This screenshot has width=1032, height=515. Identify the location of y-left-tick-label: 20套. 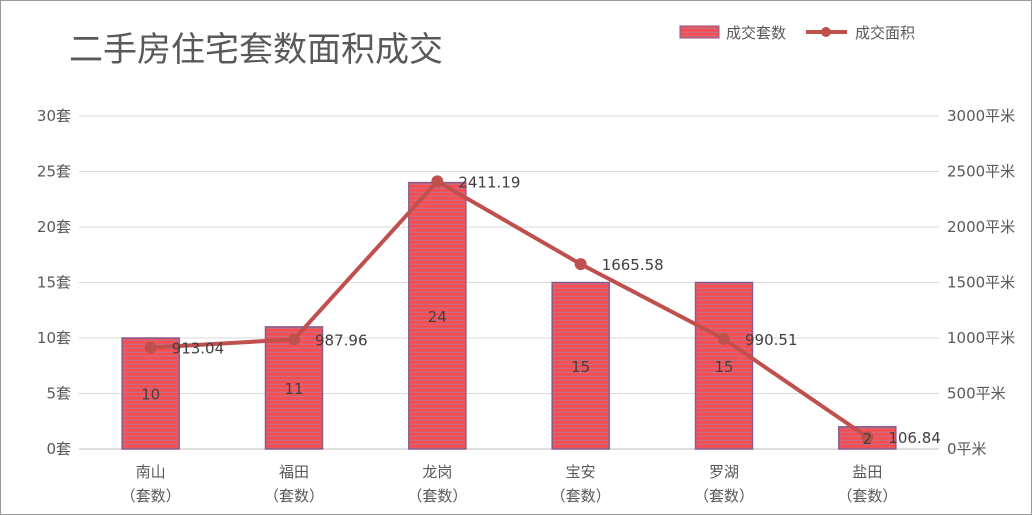
(54, 227).